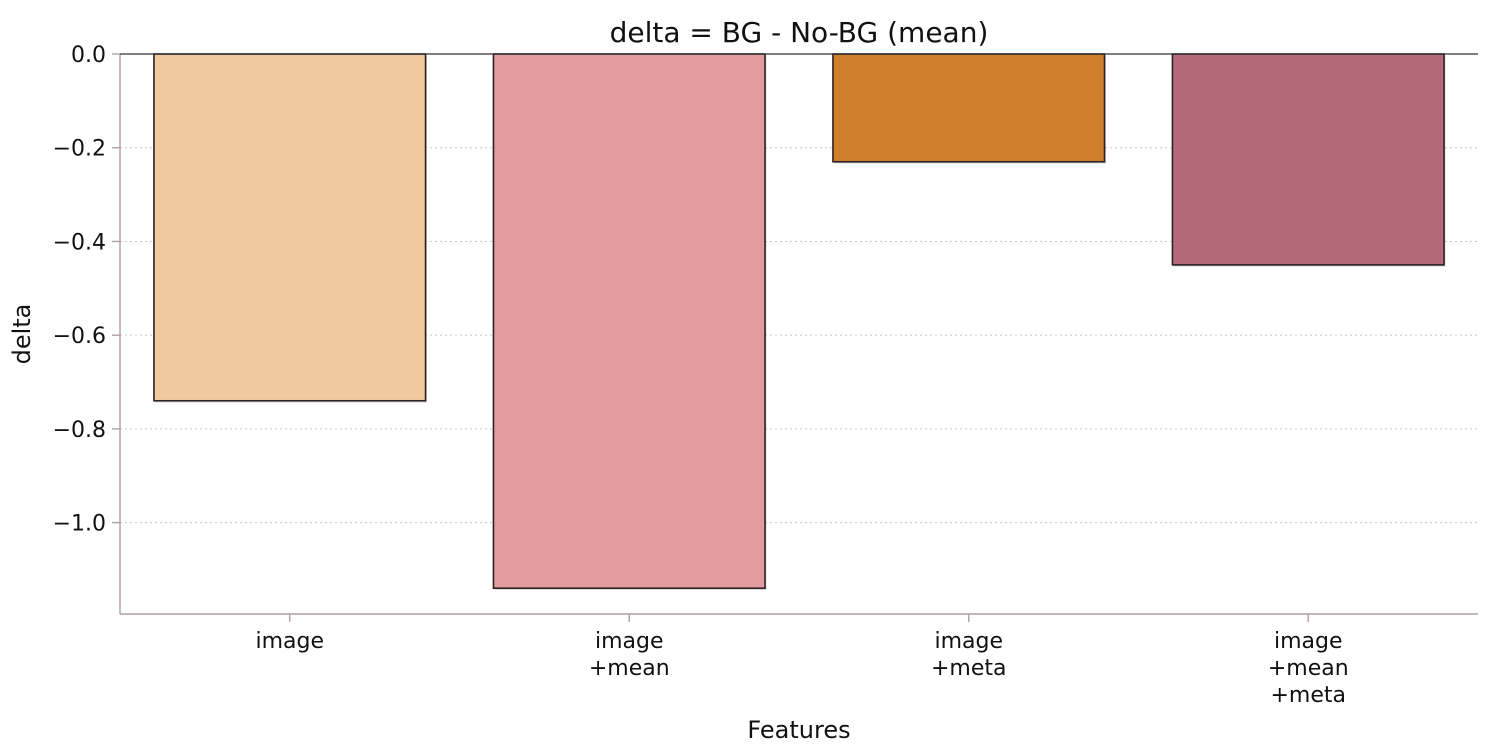  What do you see at coordinates (1308, 641) in the screenshot?
I see `x-tick-label-3-line-0: image` at bounding box center [1308, 641].